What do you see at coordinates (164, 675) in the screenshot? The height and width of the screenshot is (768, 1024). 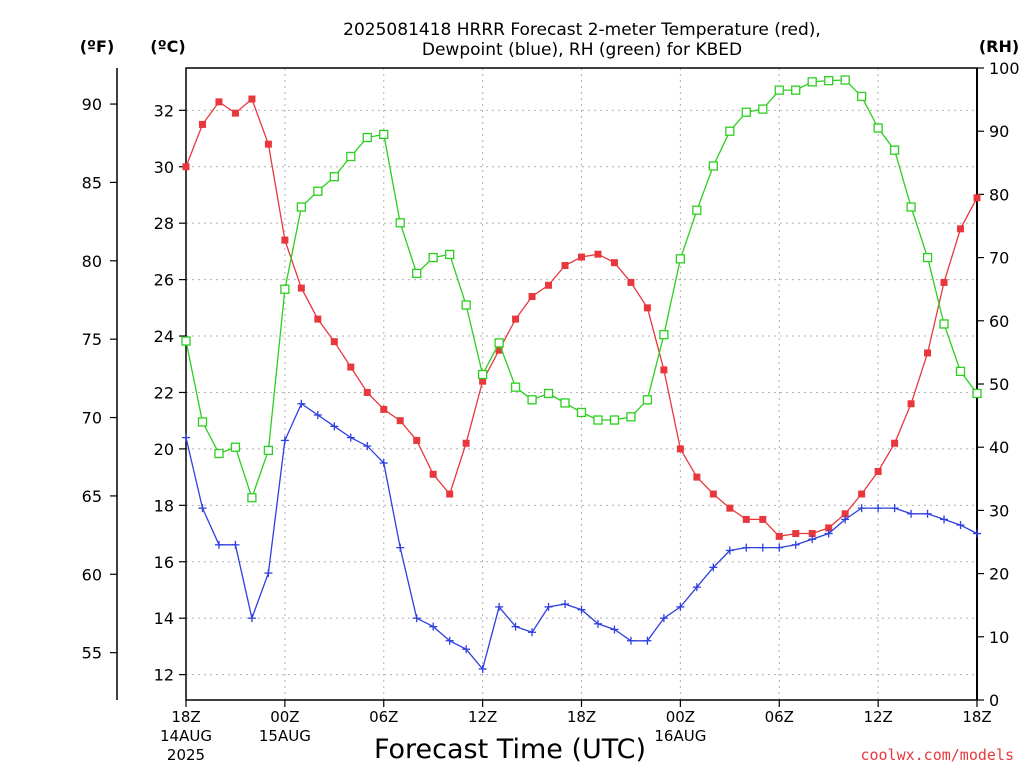 I see `celsius-tick-label: 12` at bounding box center [164, 675].